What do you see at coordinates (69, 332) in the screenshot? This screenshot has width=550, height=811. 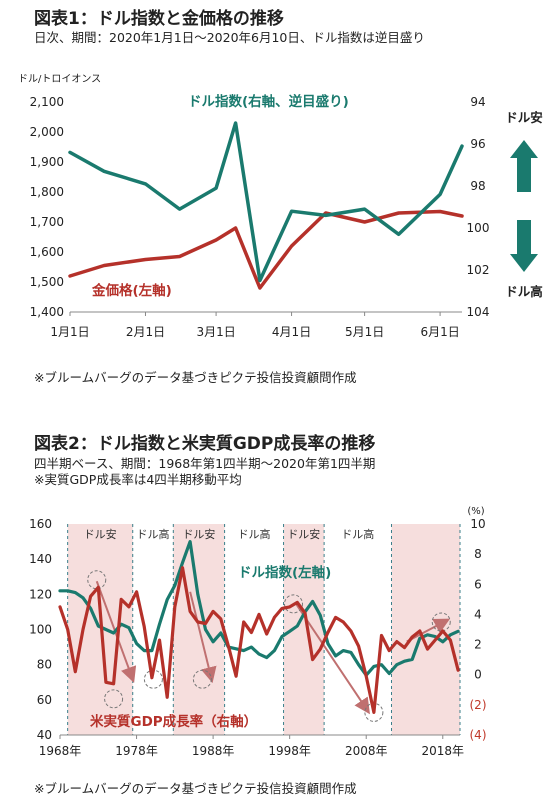 I see `chart1-x-tick: 1月1日` at bounding box center [69, 332].